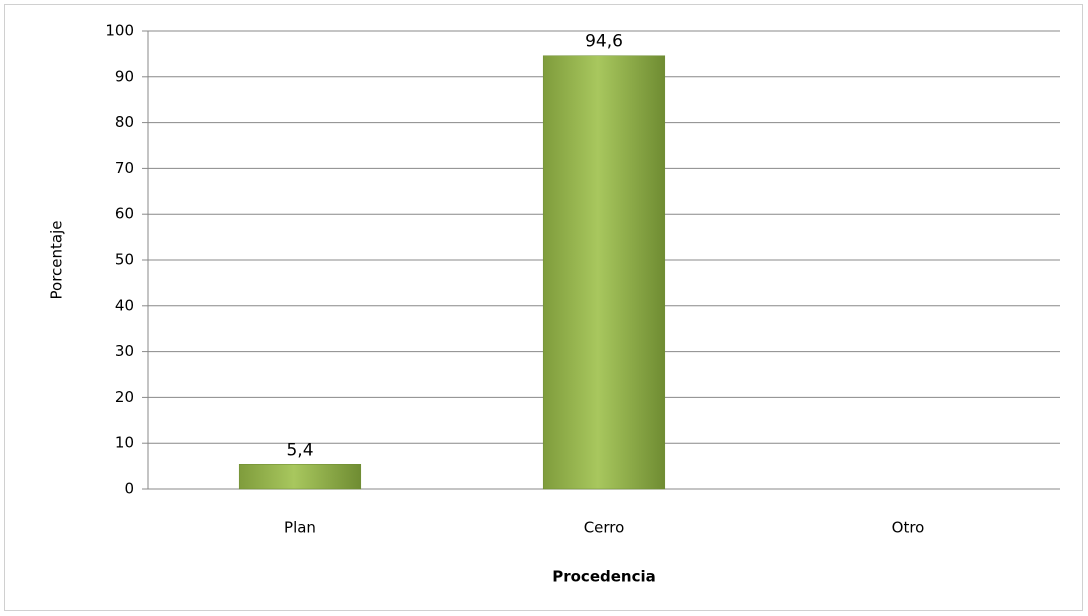  I want to click on x-tick-label: Cerro, so click(604, 528).